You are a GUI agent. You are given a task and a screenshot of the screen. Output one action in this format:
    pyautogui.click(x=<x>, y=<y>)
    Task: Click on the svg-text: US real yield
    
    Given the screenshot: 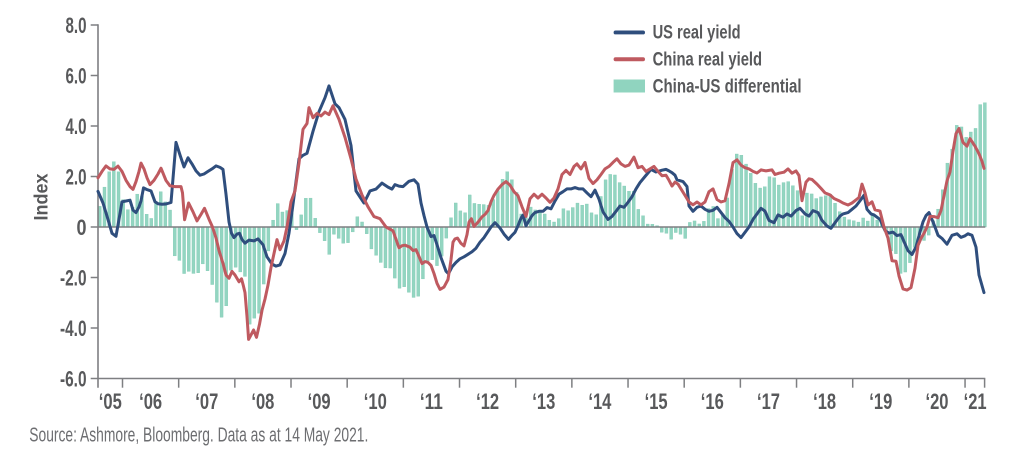 What is the action you would take?
    pyautogui.click(x=697, y=33)
    